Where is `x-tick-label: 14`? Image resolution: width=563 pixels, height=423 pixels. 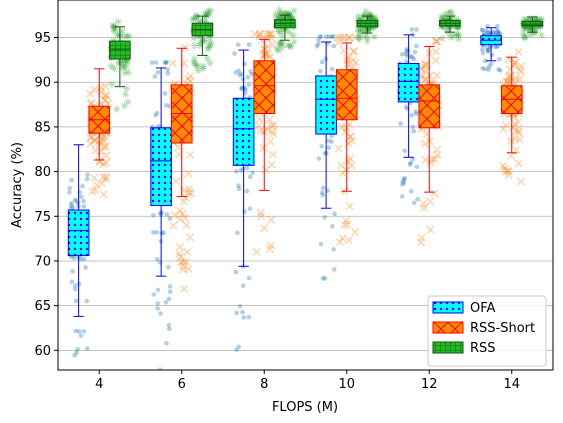 x-tick-label: 14 is located at coordinates (511, 384).